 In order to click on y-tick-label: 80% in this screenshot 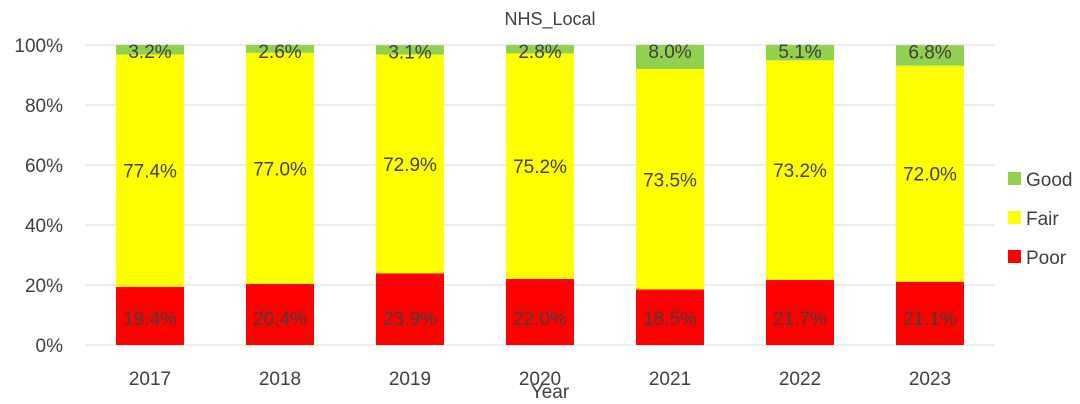, I will do `click(44, 106)`.